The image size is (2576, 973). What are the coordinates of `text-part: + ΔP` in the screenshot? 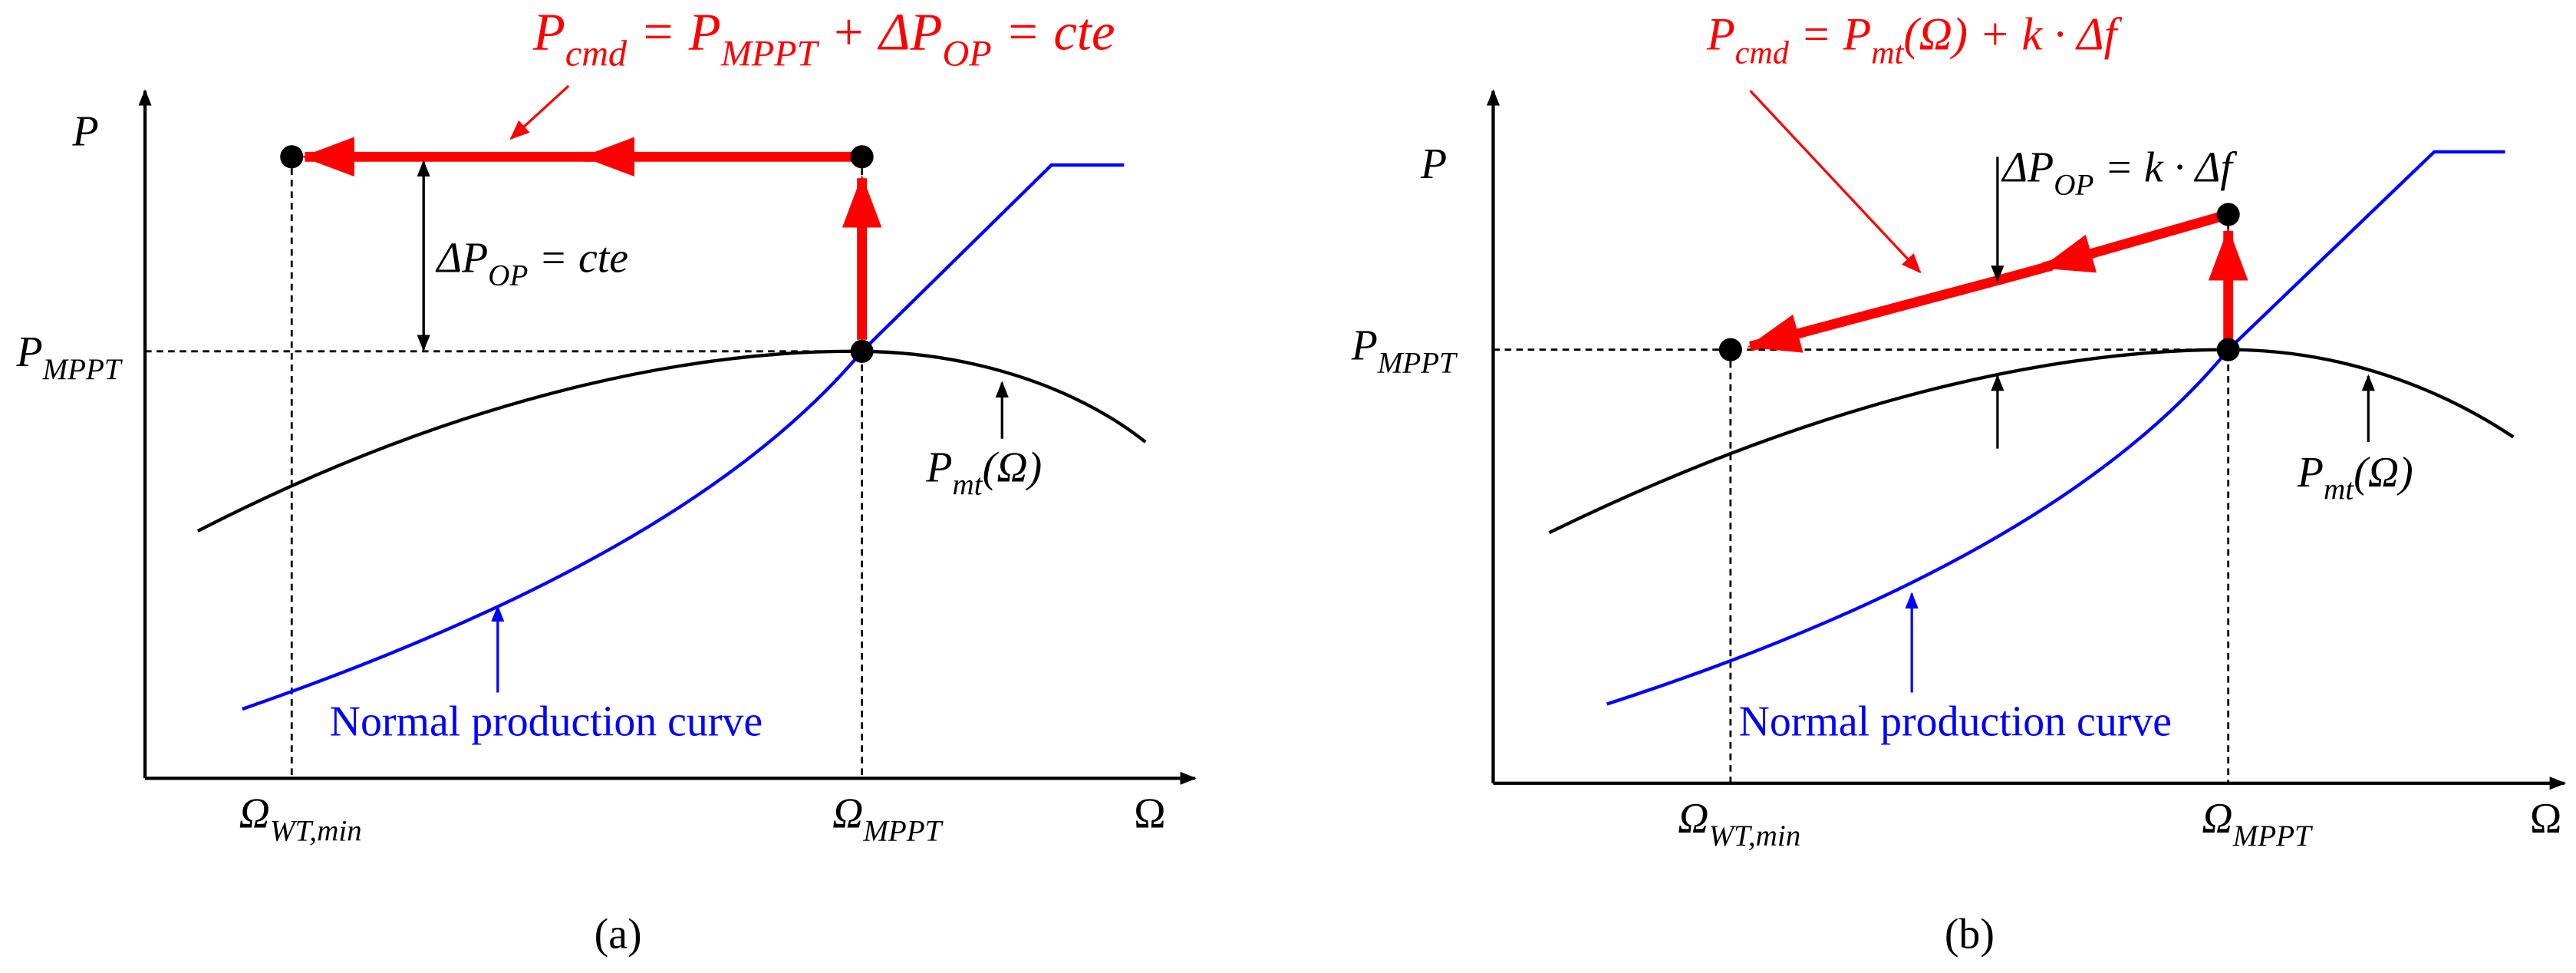 It's located at (879, 32).